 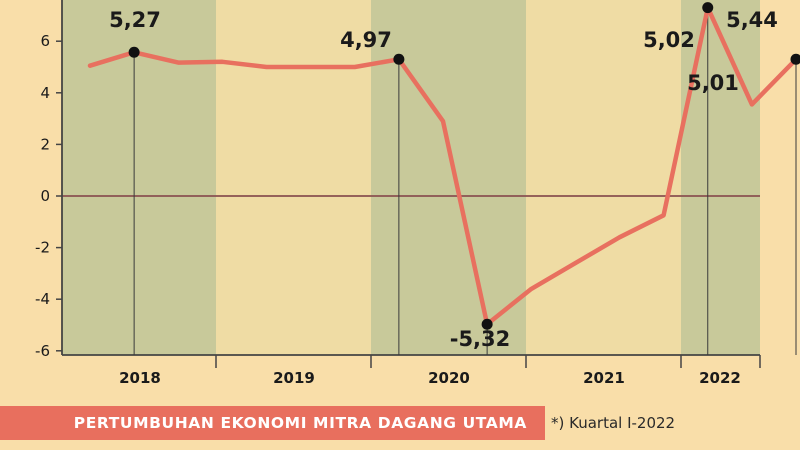 What do you see at coordinates (480, 339) in the screenshot?
I see `data-label-2020: -5,32` at bounding box center [480, 339].